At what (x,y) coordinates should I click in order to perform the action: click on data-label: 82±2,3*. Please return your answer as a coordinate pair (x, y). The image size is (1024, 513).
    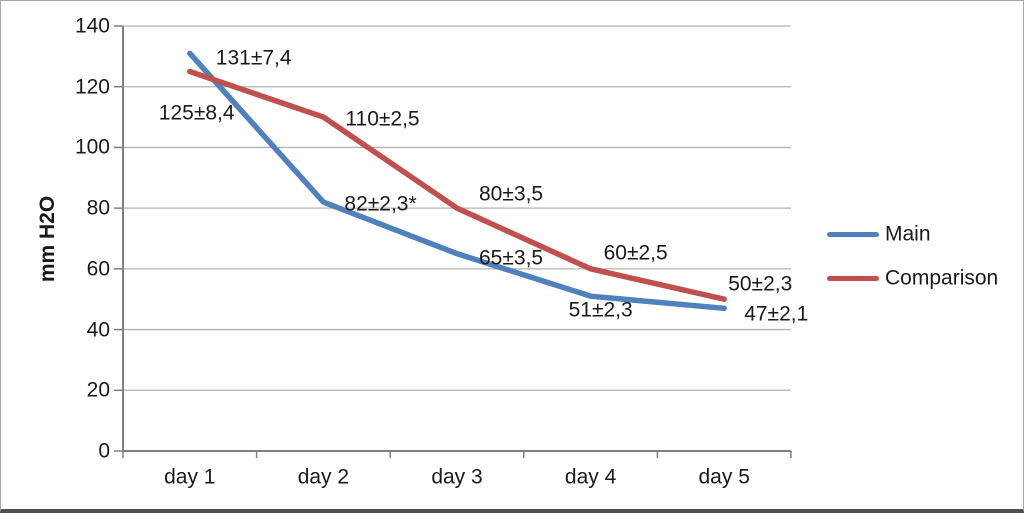
    Looking at the image, I should click on (380, 204).